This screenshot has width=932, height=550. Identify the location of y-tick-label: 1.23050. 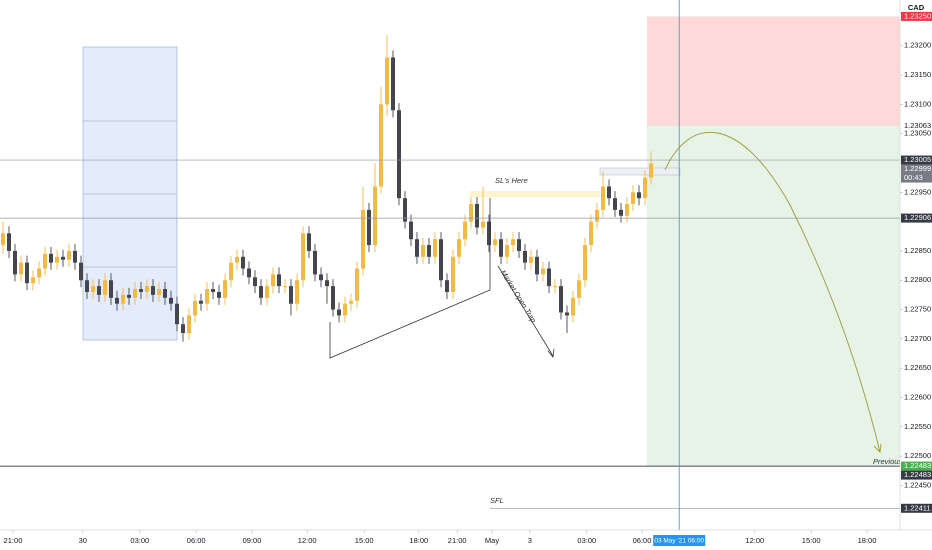
(917, 133).